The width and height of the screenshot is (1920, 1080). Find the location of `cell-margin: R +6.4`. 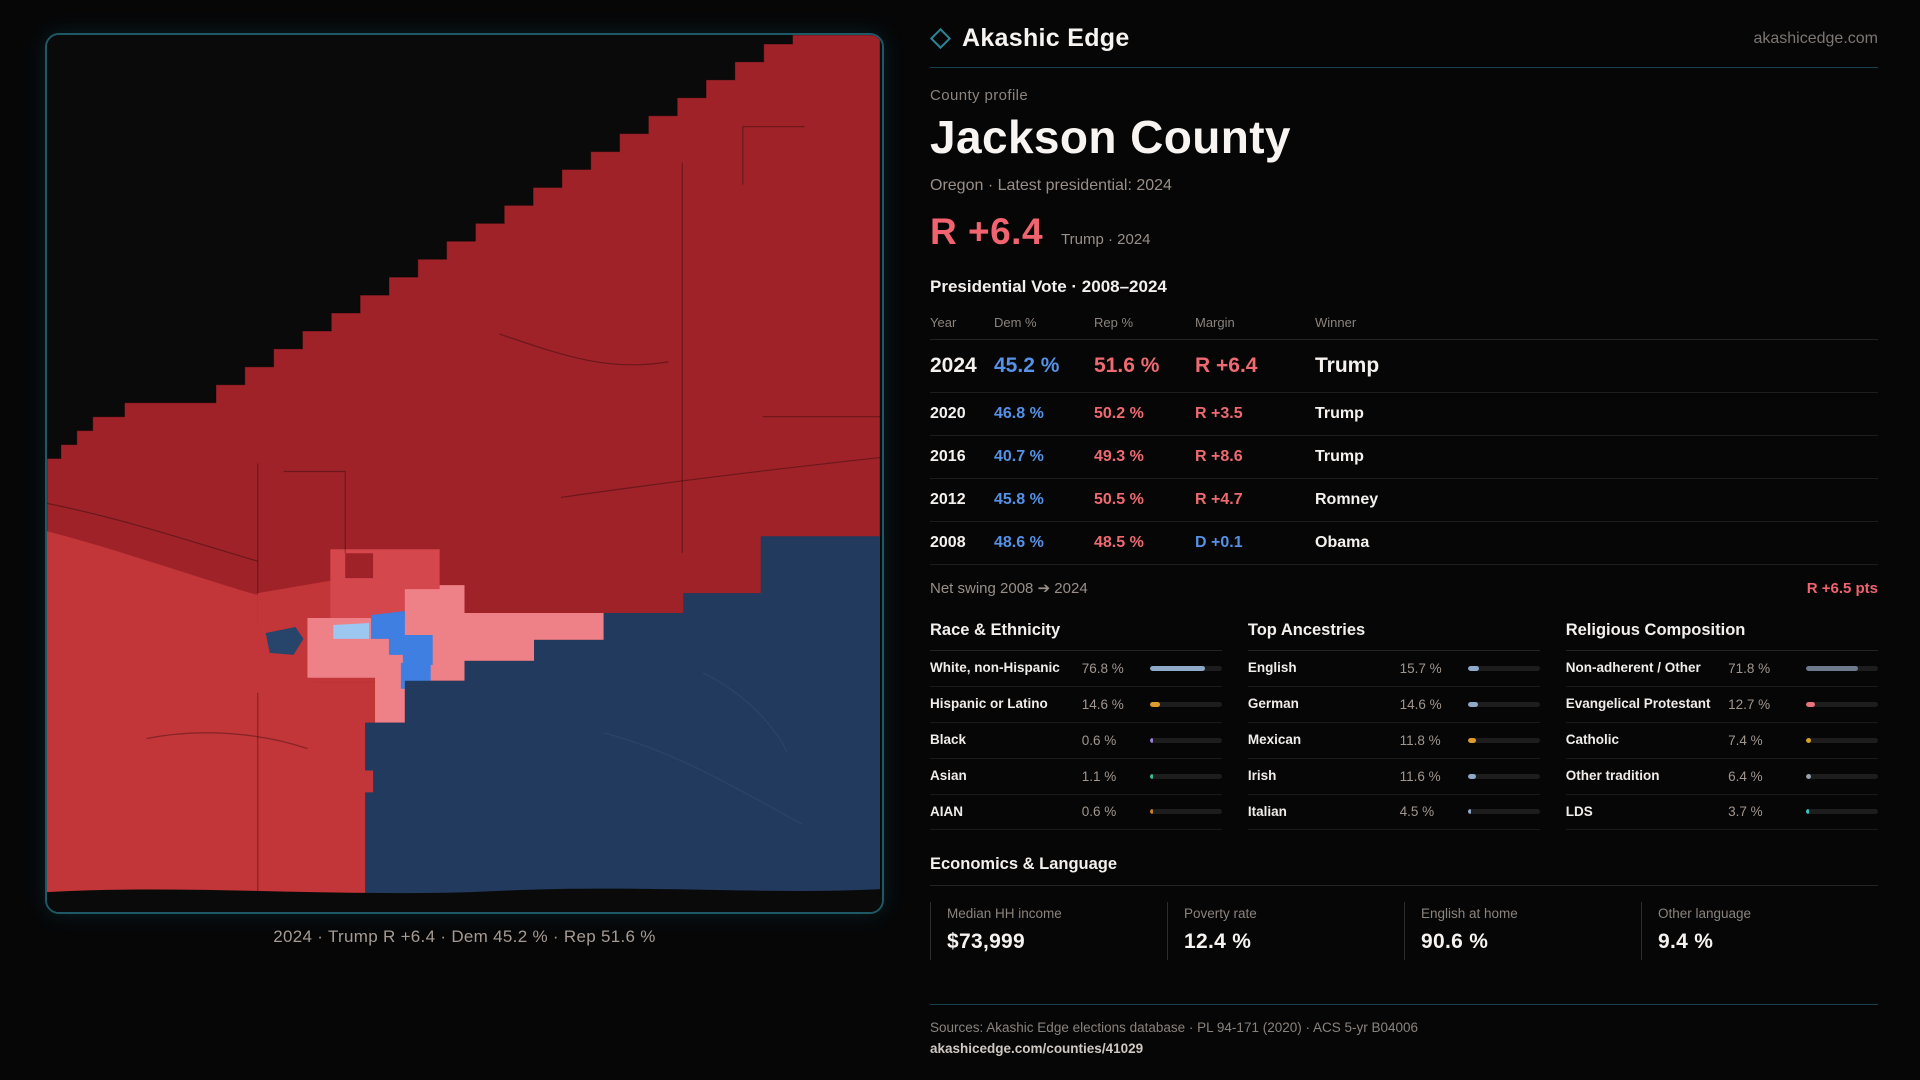

cell-margin: R +6.4 is located at coordinates (1226, 365).